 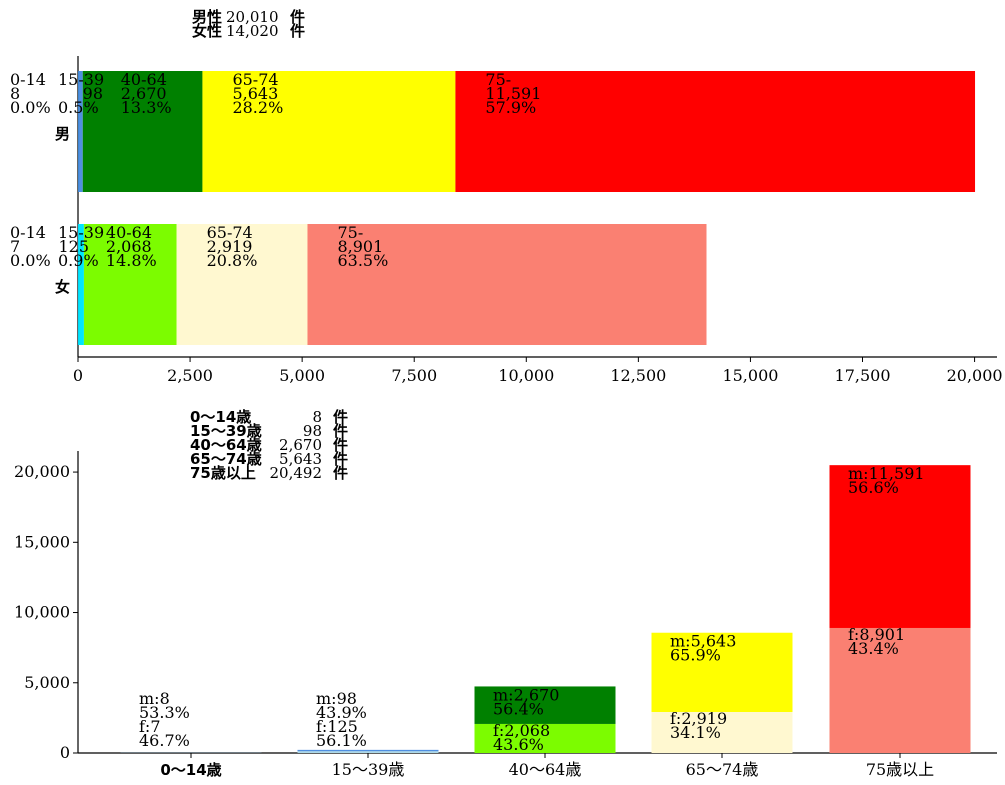 I want to click on summary-value: 14,020, so click(x=252, y=31).